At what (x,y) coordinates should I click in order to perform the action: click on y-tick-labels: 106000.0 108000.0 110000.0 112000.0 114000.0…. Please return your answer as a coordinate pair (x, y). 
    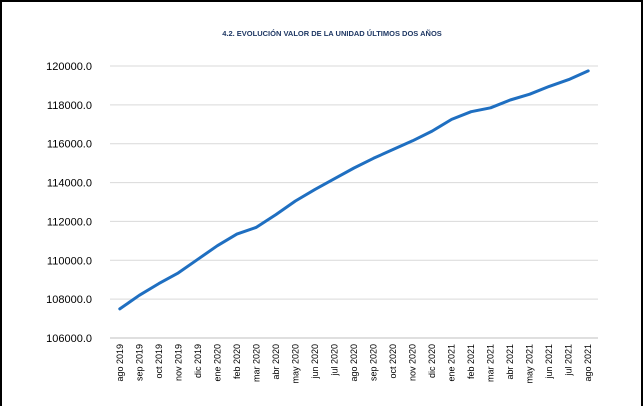
    Looking at the image, I should click on (69, 203).